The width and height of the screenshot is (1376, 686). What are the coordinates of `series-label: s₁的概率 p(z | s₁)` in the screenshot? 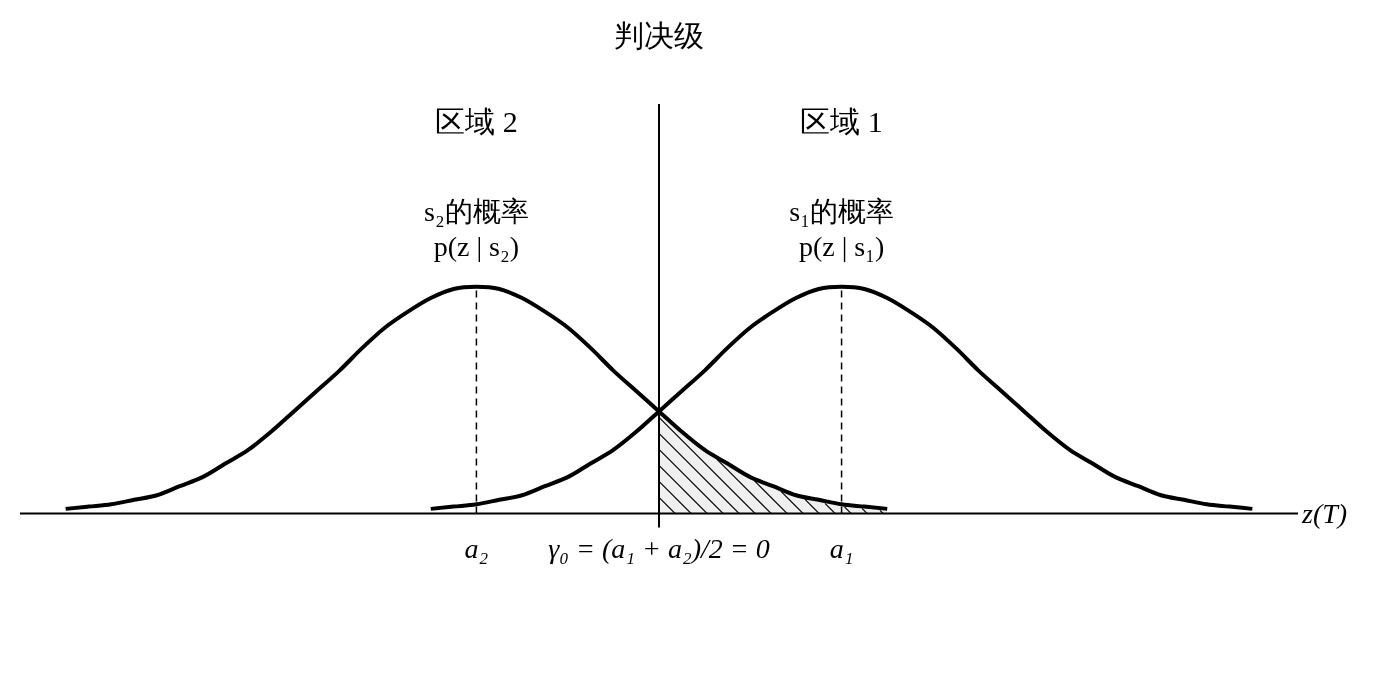 It's located at (841, 229).